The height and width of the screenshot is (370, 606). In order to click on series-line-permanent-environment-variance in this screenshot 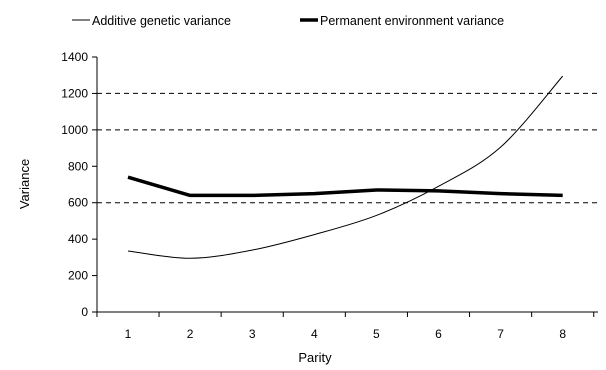, I will do `click(345, 186)`.